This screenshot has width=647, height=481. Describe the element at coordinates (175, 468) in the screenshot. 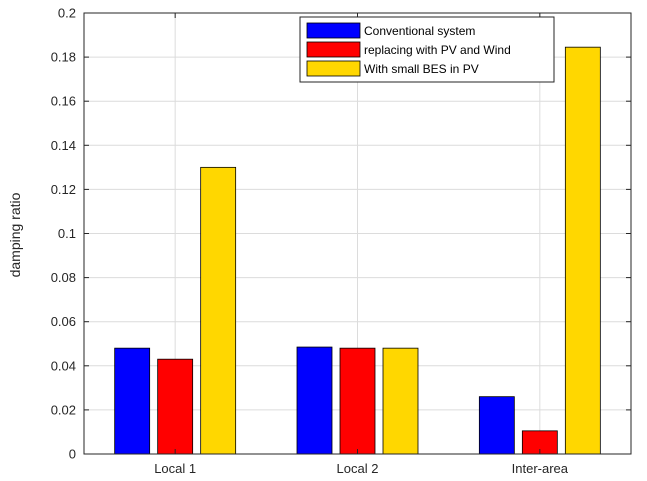

I see `x-tick-label: Local 1` at that location.